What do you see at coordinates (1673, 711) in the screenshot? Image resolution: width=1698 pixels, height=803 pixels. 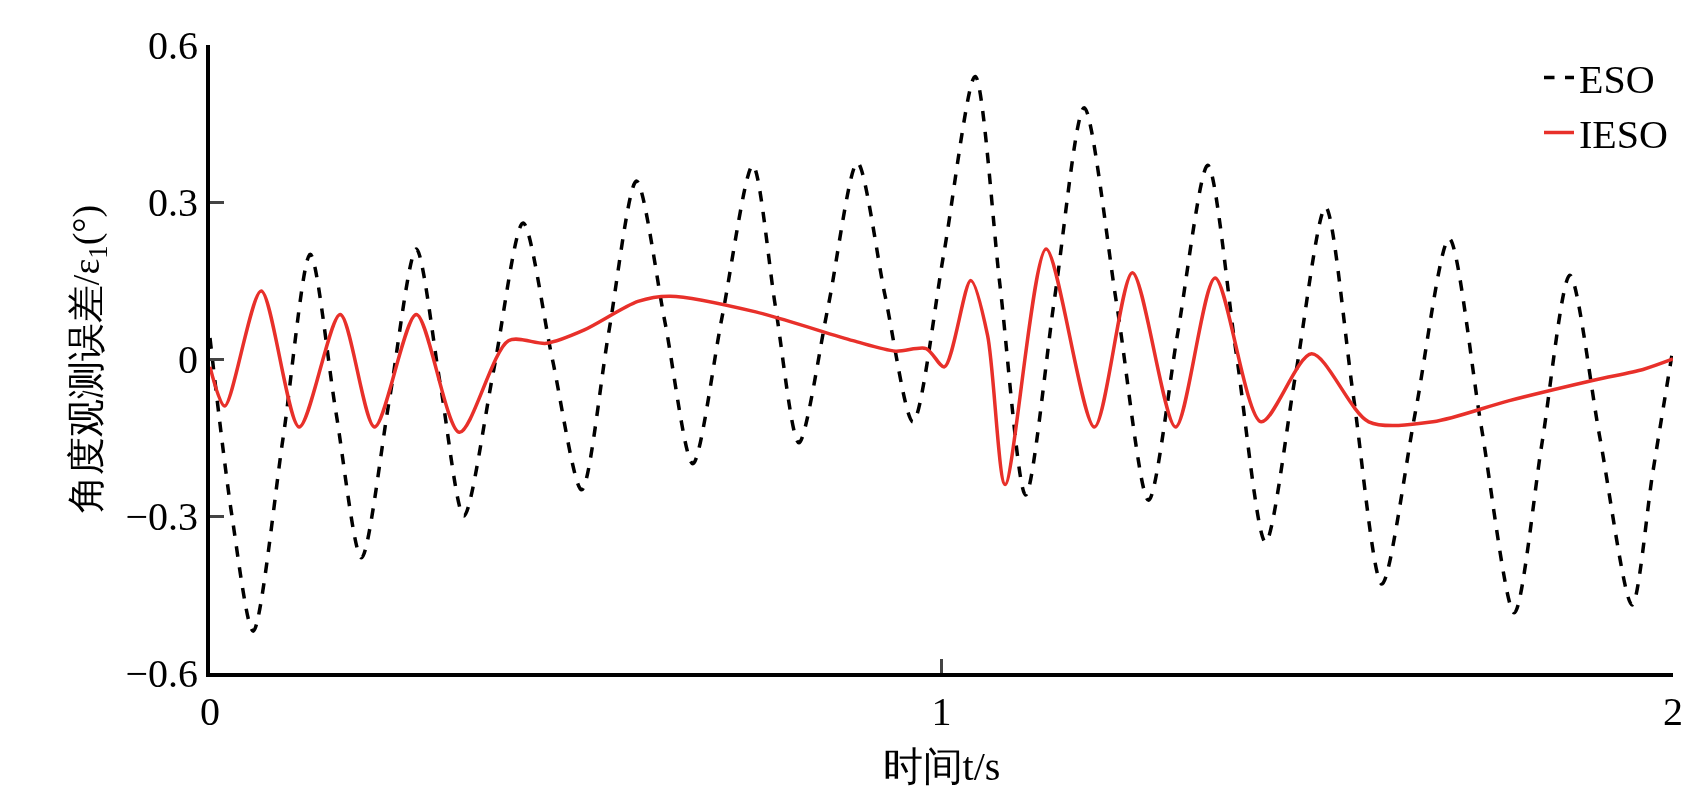 I see `x-tick-label: 2` at bounding box center [1673, 711].